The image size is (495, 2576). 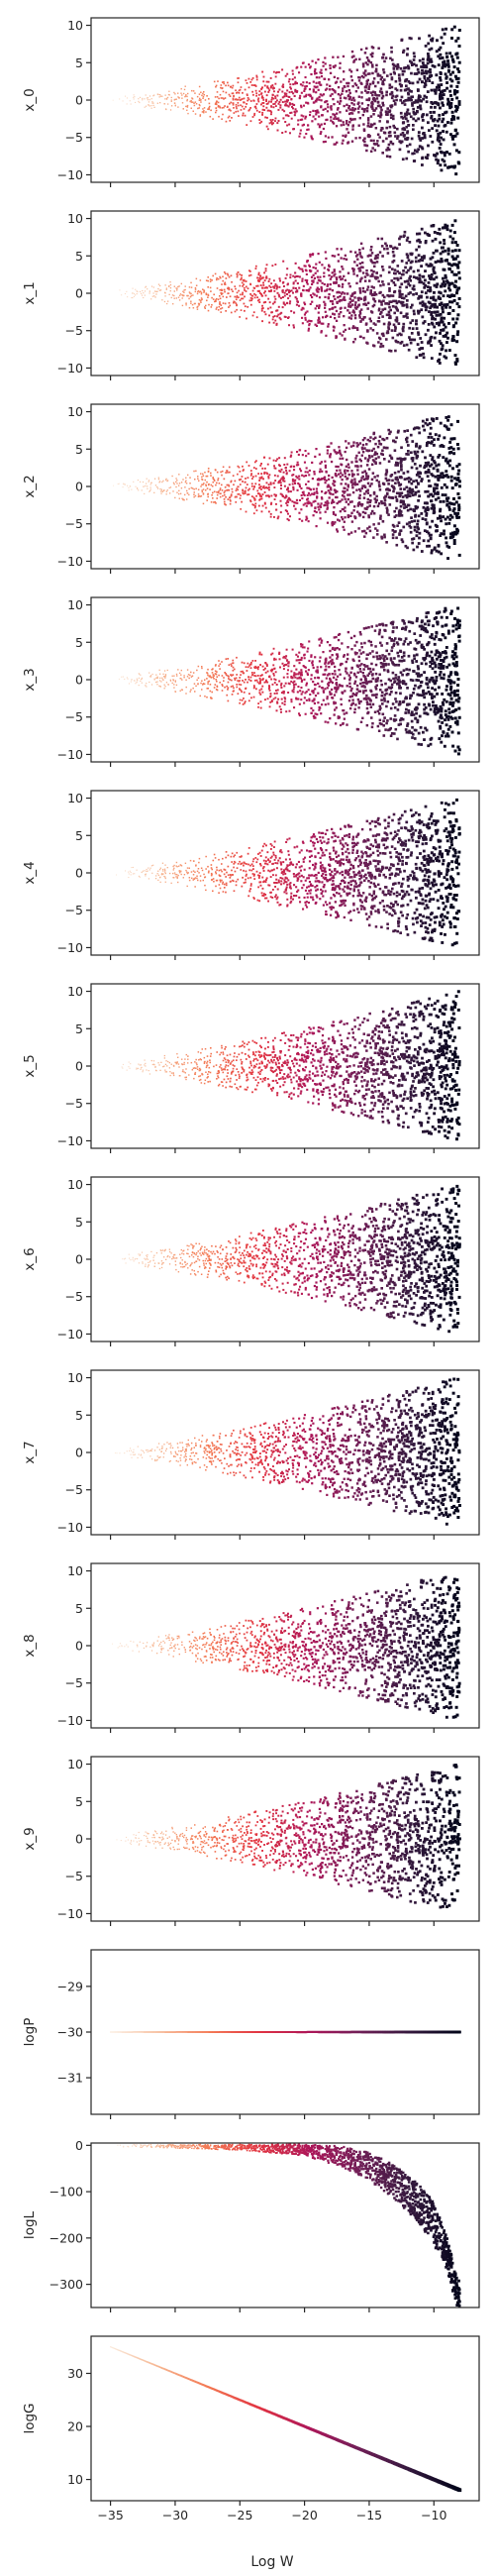 I want to click on y-tick-label: −10, so click(x=70, y=369).